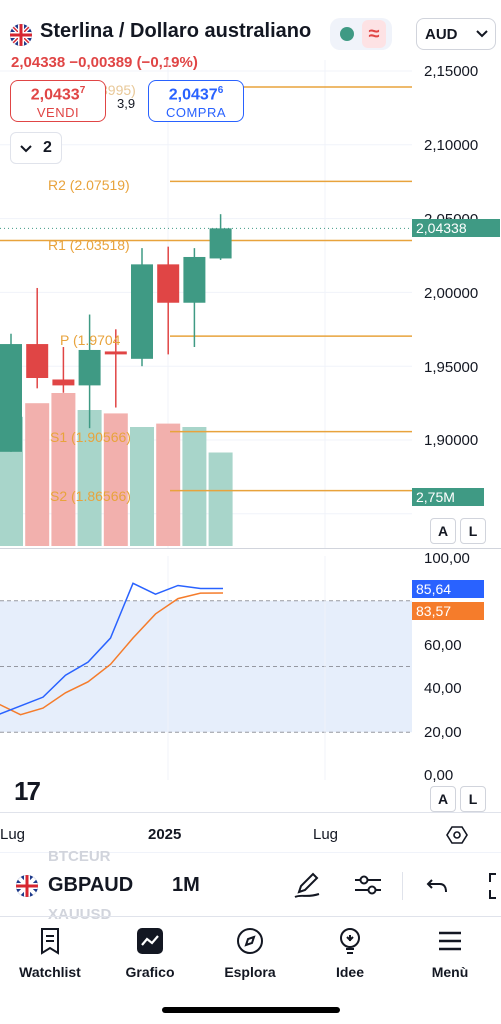  What do you see at coordinates (473, 531) in the screenshot?
I see `log-scale-button: L` at bounding box center [473, 531].